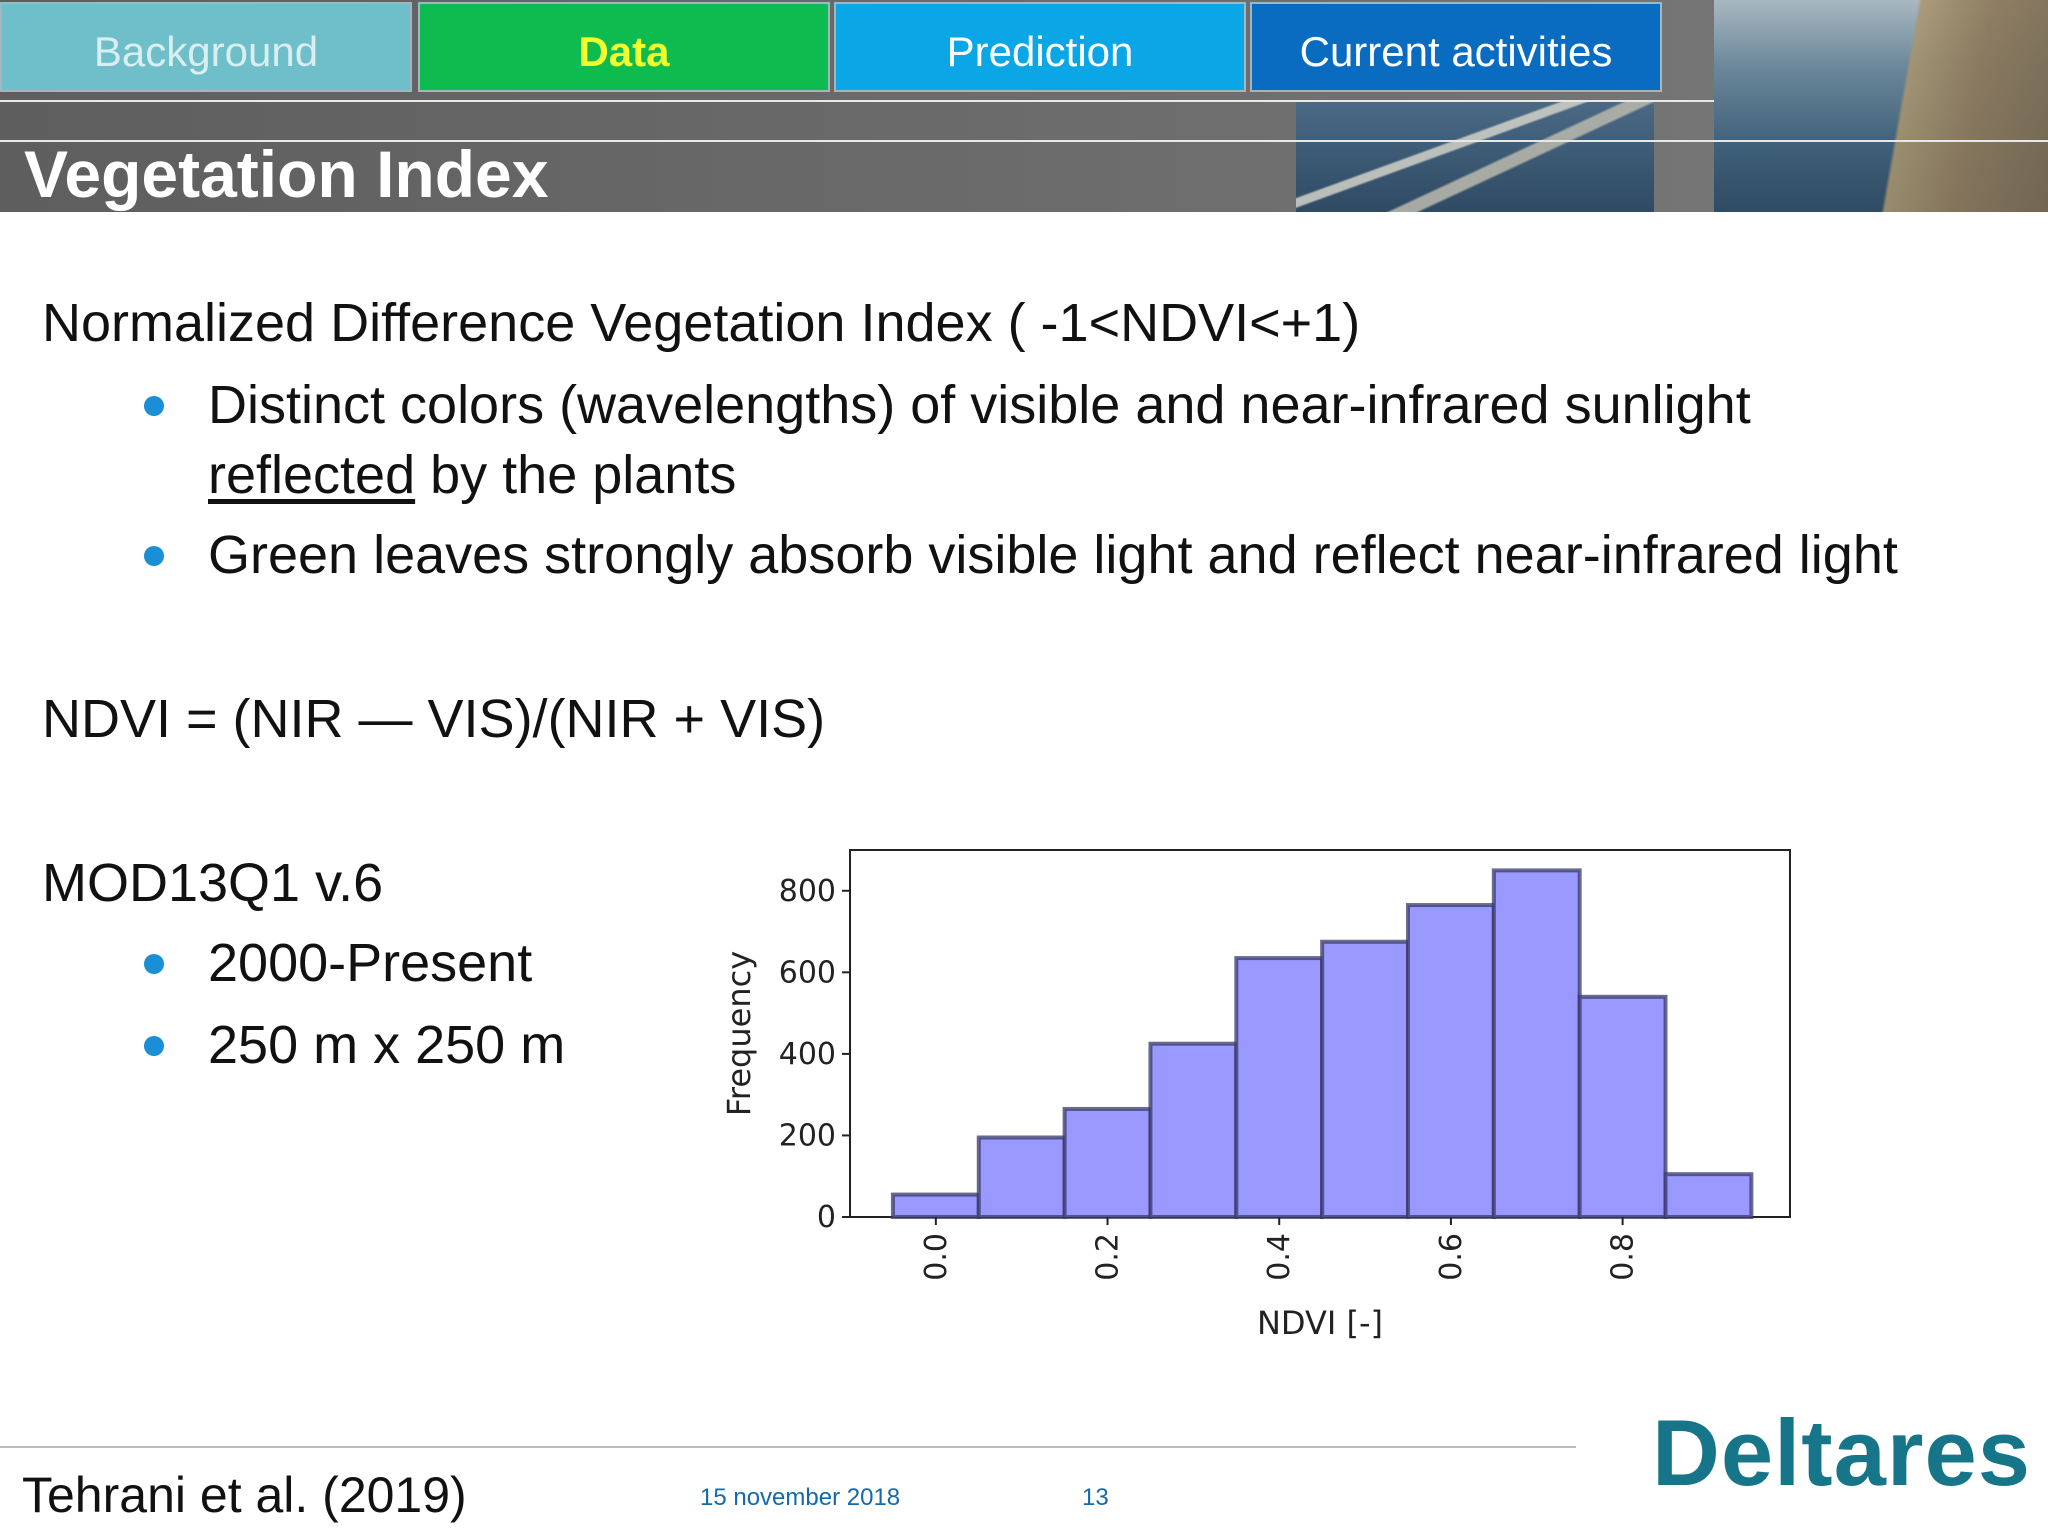 The height and width of the screenshot is (1536, 2048). Describe the element at coordinates (1320, 1323) in the screenshot. I see `x-axis-label: NDVI [-]` at that location.